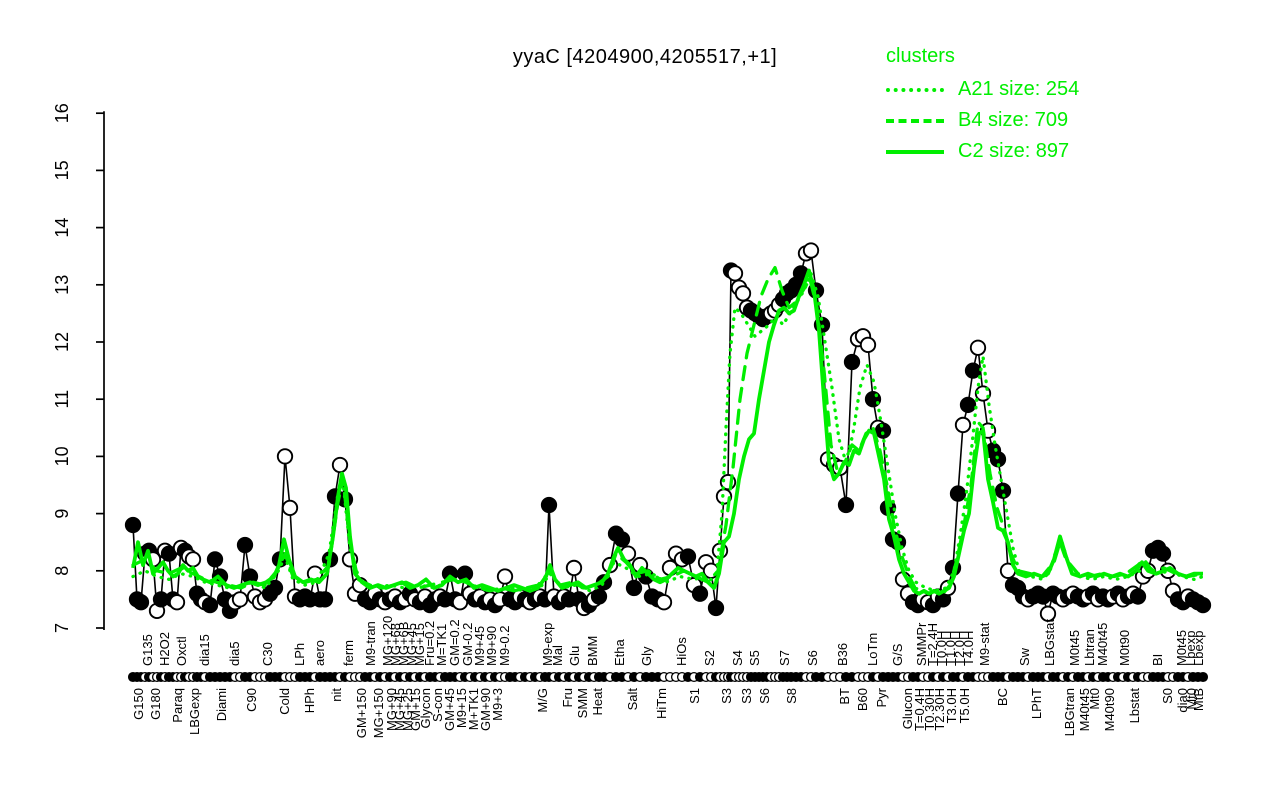 This screenshot has width=1280, height=800. What do you see at coordinates (419, 644) in the screenshot?
I see `x-axis-label-above: MG+15` at bounding box center [419, 644].